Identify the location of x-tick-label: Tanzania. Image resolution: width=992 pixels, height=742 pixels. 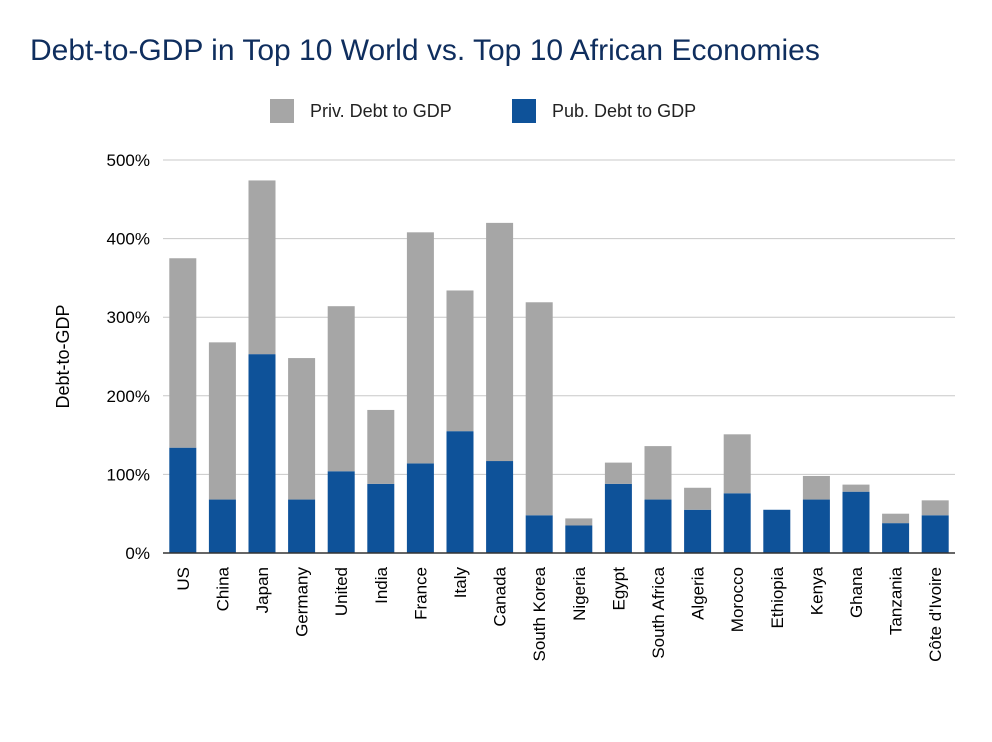
(896, 600).